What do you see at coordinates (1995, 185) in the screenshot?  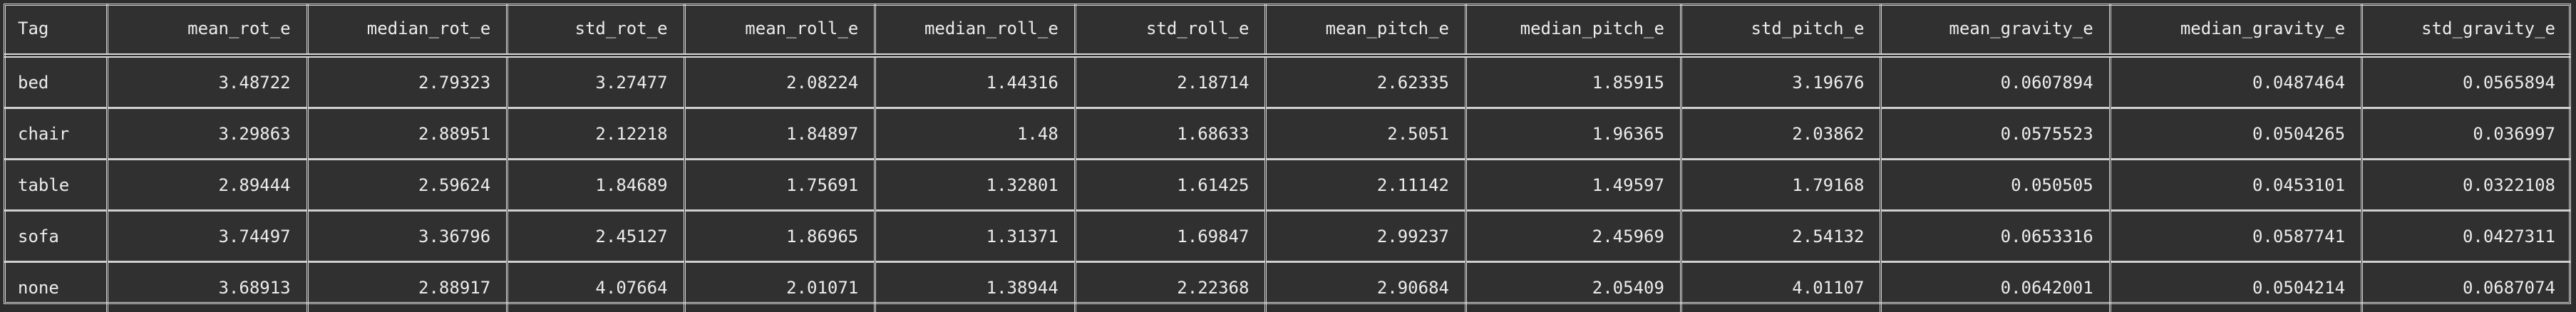 I see `table-cell: 0.050505` at bounding box center [1995, 185].